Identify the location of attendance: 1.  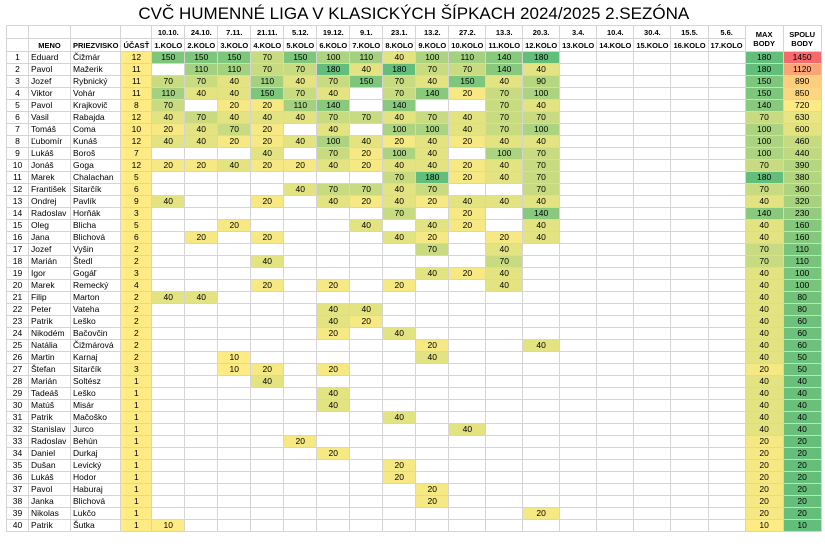
(136, 429).